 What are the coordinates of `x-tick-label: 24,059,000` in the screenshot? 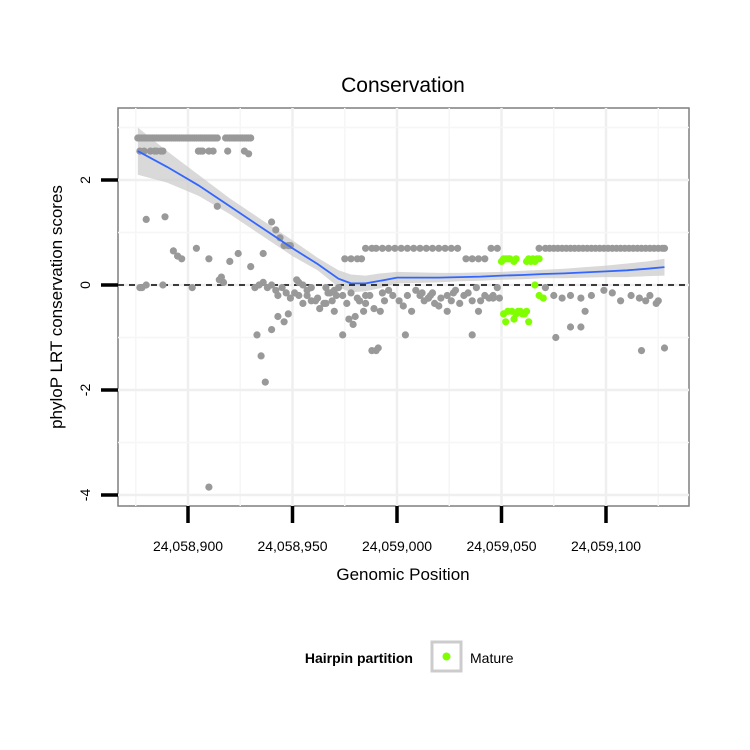 It's located at (397, 546).